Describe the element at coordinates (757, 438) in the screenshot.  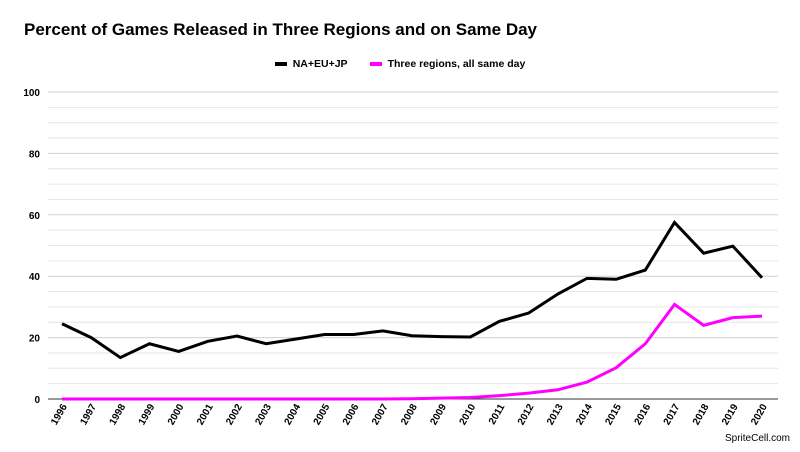
I see `watermark: SpriteCell.com` at that location.